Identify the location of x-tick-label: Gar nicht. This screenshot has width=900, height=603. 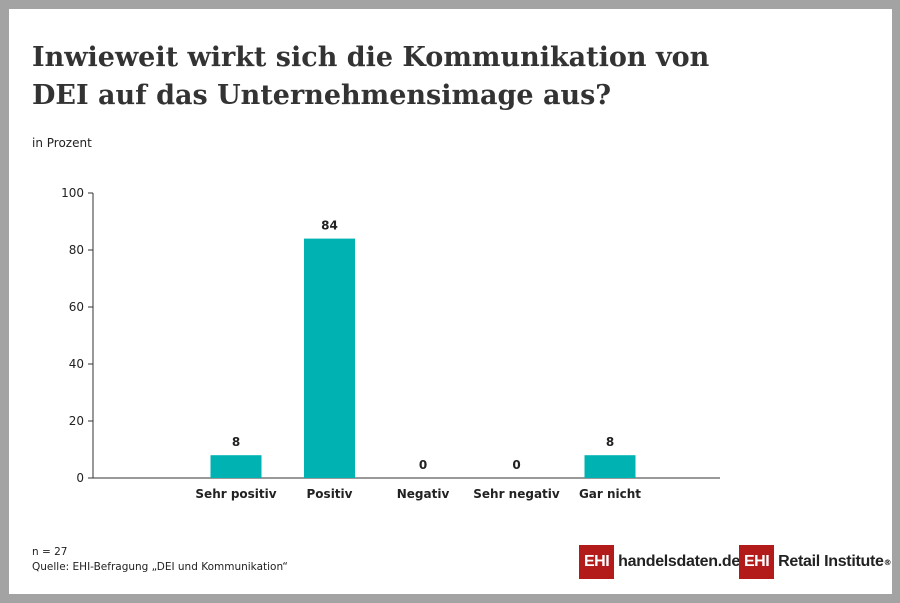
(610, 494).